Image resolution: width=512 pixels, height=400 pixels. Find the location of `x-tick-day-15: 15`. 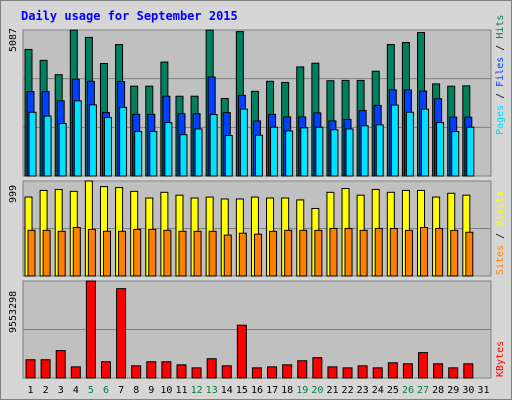

x-tick-day-15: 15 is located at coordinates (242, 390).